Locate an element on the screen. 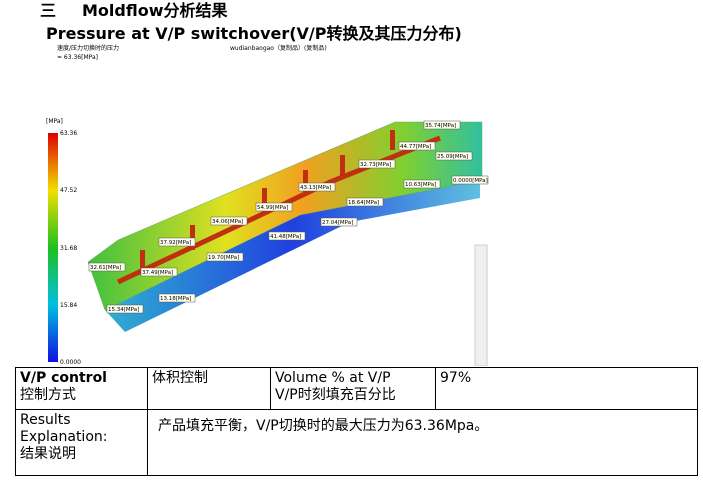 This screenshot has width=703, height=480. pressure-label: 0.0000[MPa] is located at coordinates (470, 181).